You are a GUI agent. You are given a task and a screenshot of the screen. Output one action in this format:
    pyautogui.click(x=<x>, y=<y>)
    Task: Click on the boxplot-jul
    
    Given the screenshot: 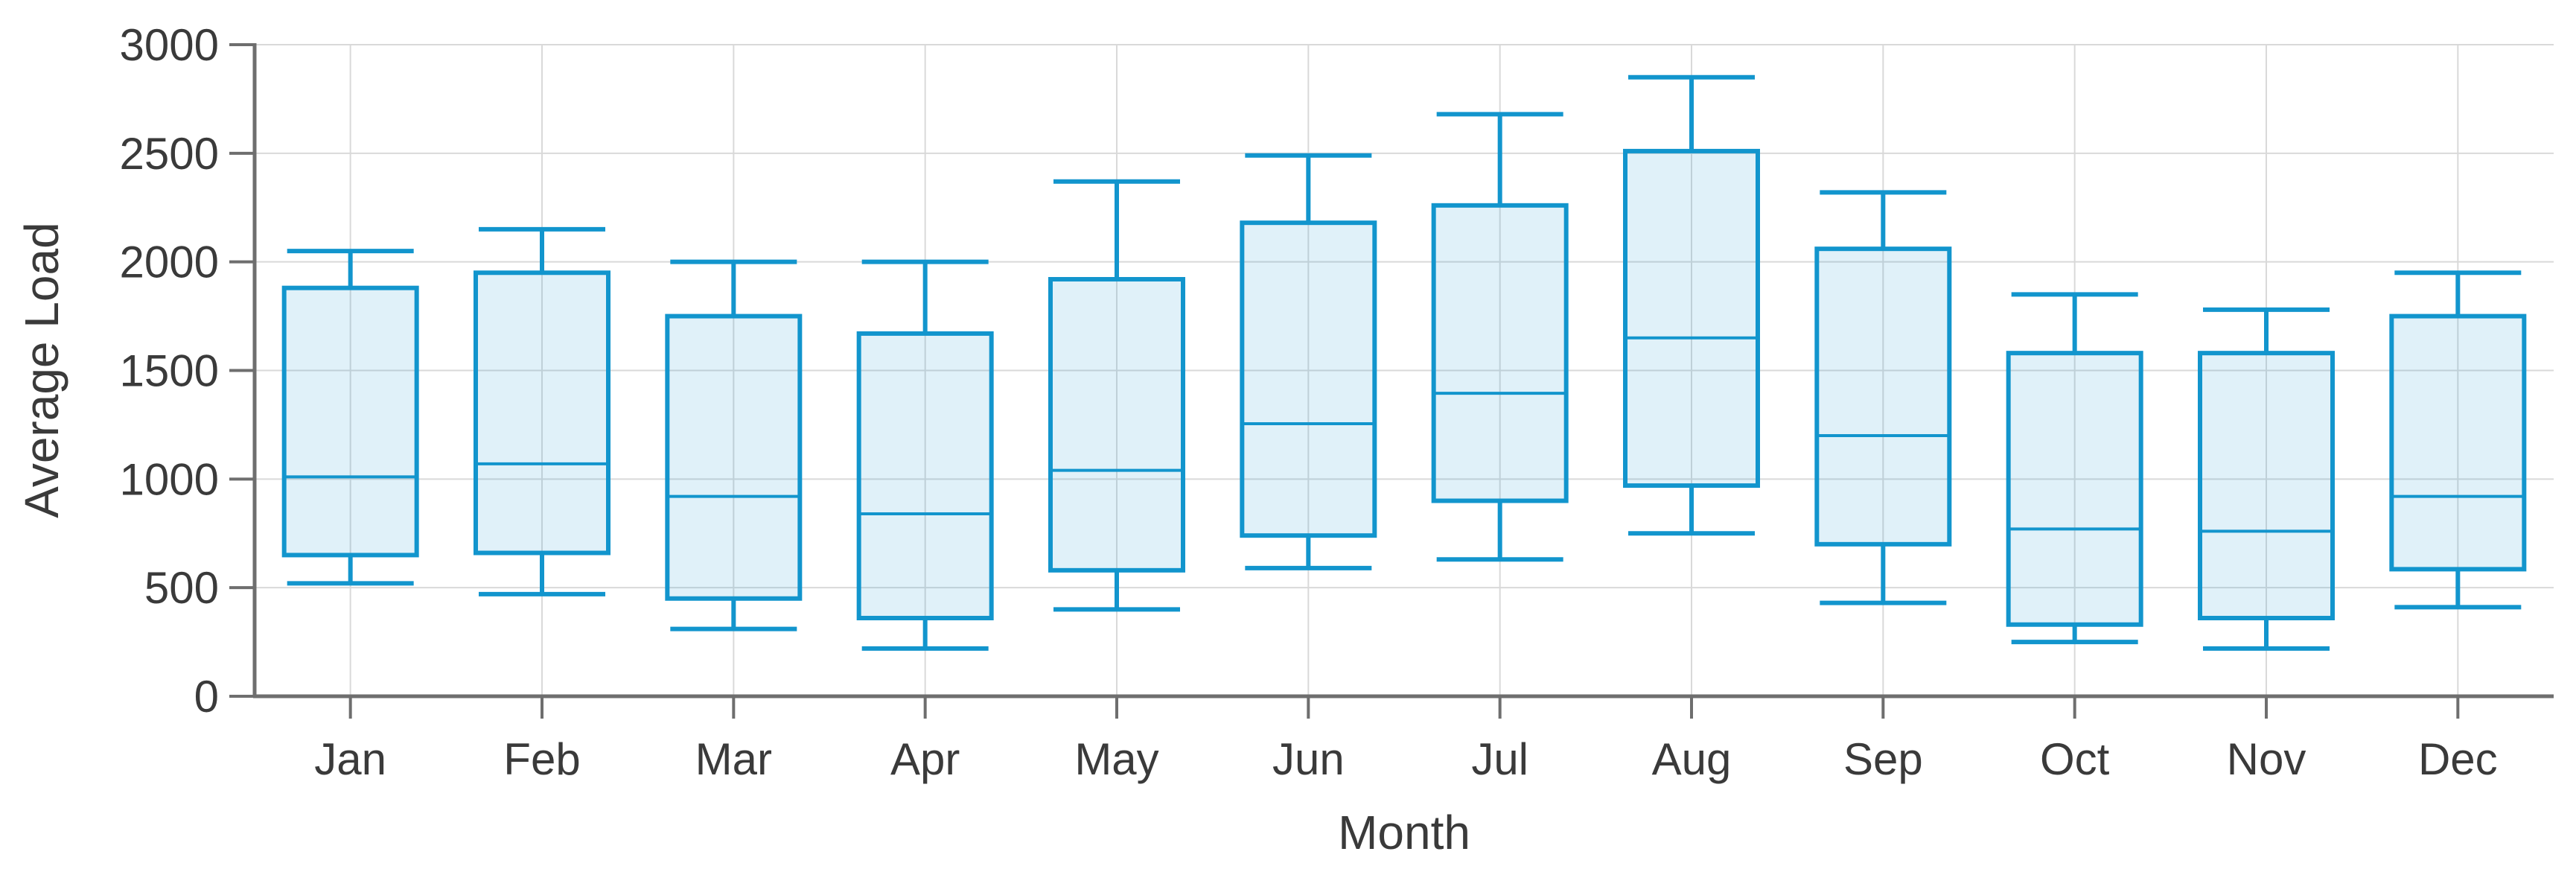 What is the action you would take?
    pyautogui.click(x=1500, y=337)
    